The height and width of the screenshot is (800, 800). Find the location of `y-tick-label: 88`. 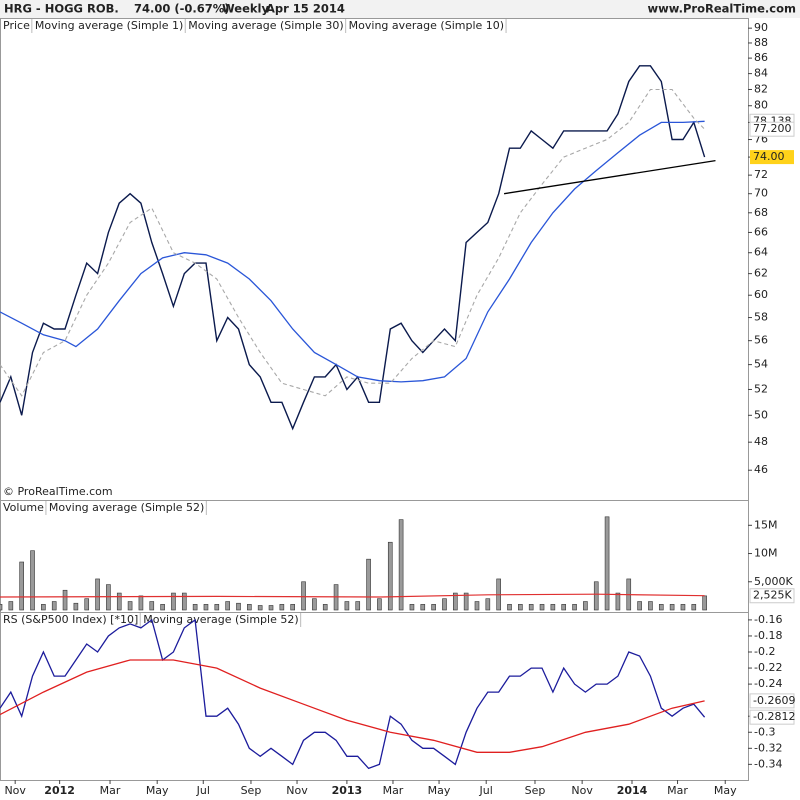

y-tick-label: 88 is located at coordinates (761, 42).